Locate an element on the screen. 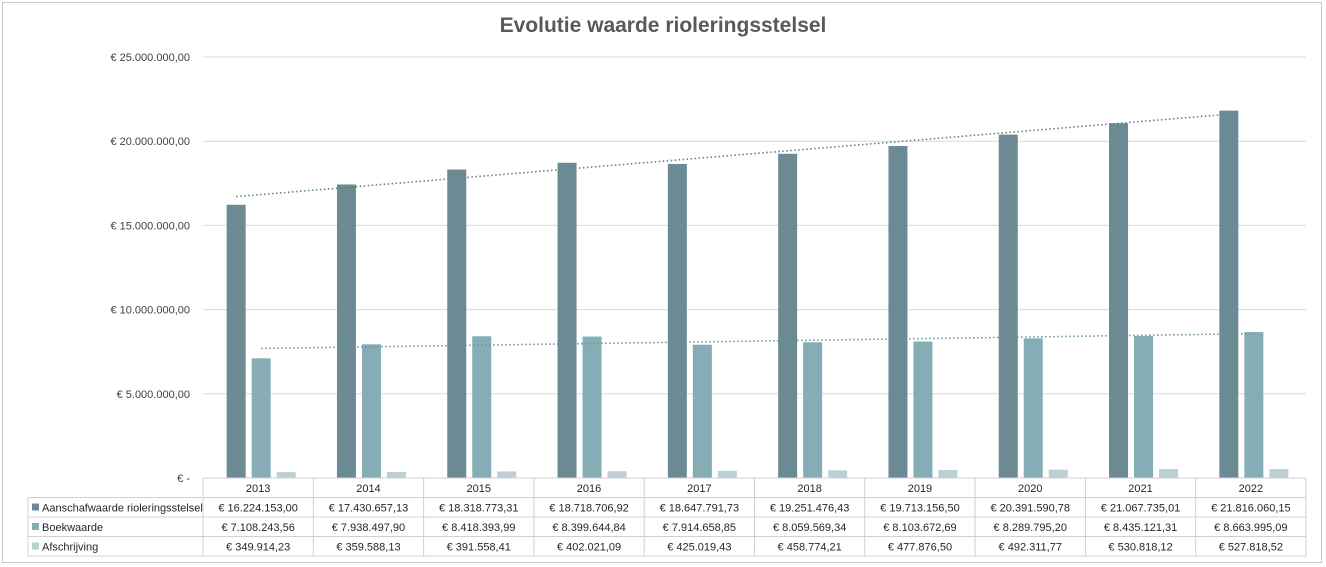  y-tick-label: € 15.000.000,00 is located at coordinates (150, 226).